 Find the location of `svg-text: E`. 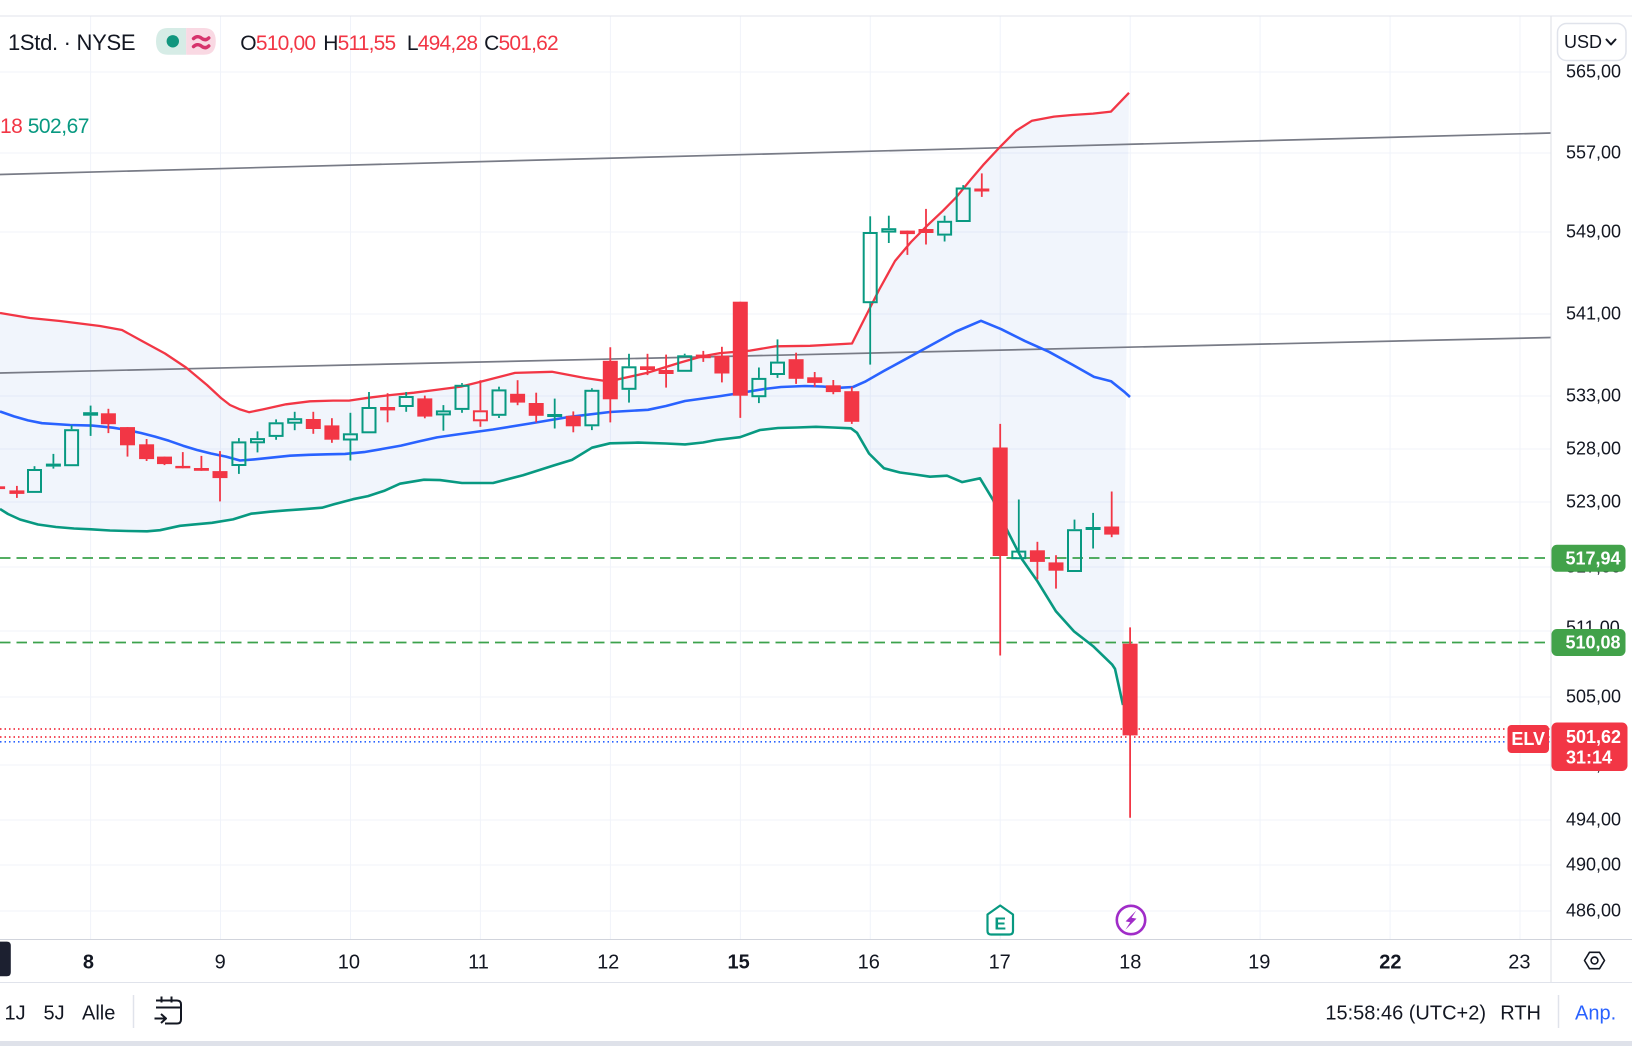

svg-text: E is located at coordinates (1000, 924).